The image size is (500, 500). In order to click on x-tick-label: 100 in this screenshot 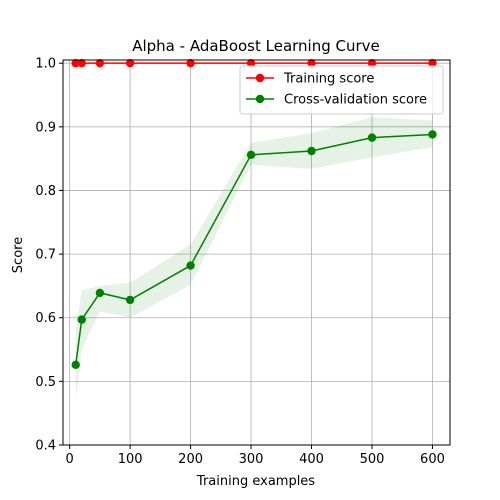, I will do `click(130, 459)`.